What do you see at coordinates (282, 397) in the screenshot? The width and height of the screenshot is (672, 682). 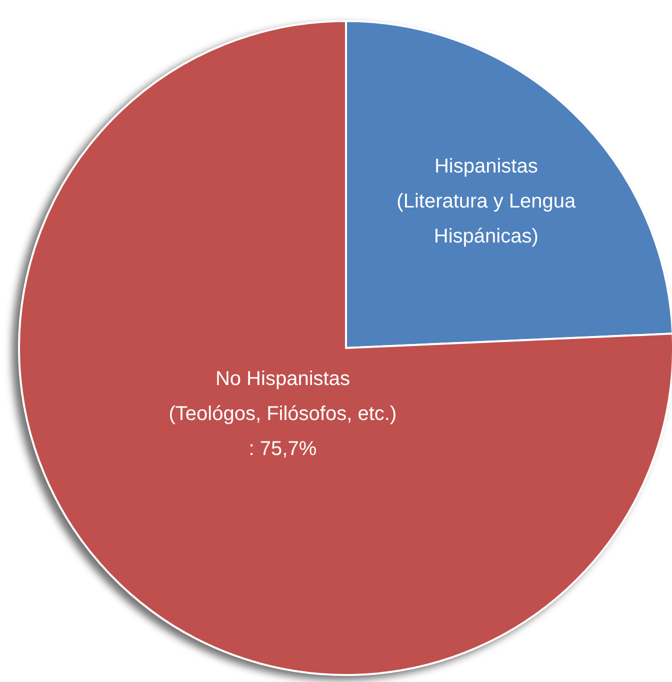 I see `slice-label: No Hispanistas (Teológos, Filósofos, etc.)` at bounding box center [282, 397].